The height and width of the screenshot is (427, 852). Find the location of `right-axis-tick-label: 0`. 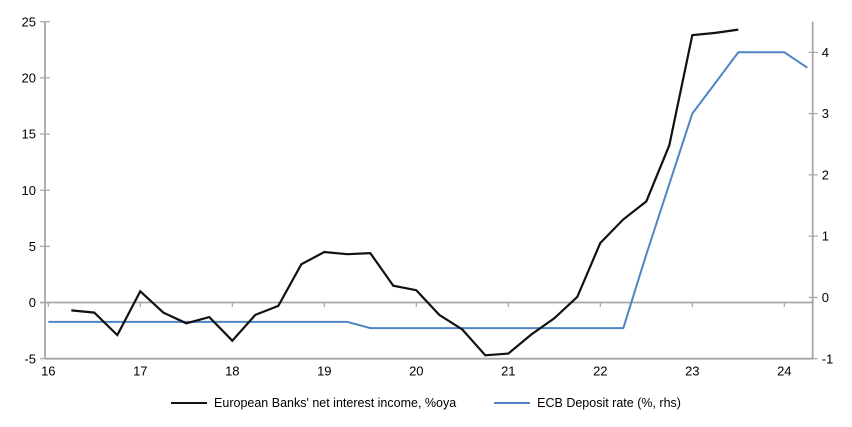

right-axis-tick-label: 0 is located at coordinates (825, 297).